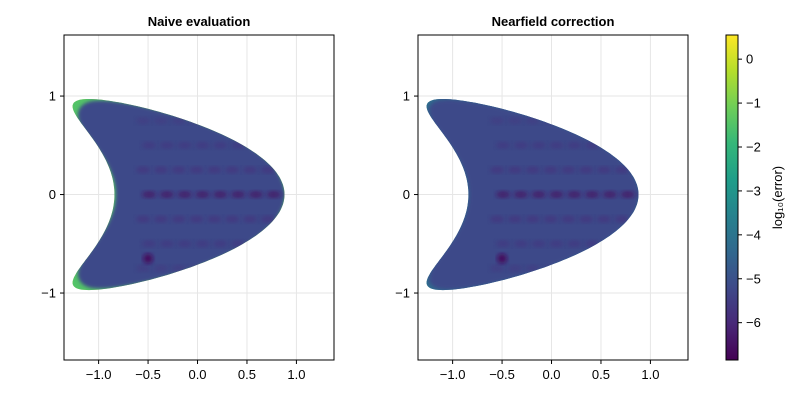 The height and width of the screenshot is (405, 800). I want to click on x-tick-label: −1.0, so click(453, 374).